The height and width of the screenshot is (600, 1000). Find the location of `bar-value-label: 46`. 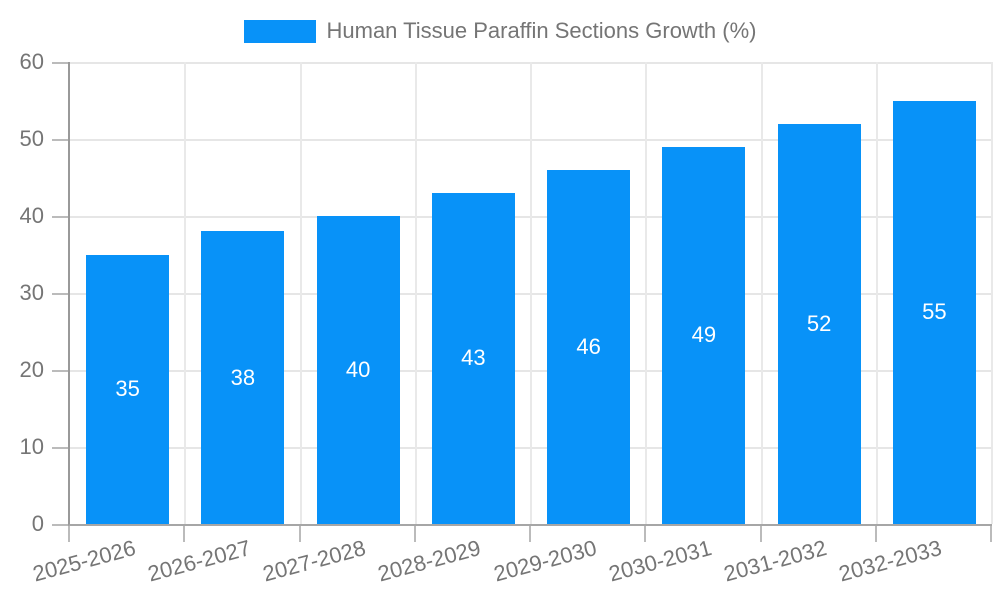

bar-value-label: 46 is located at coordinates (588, 346).